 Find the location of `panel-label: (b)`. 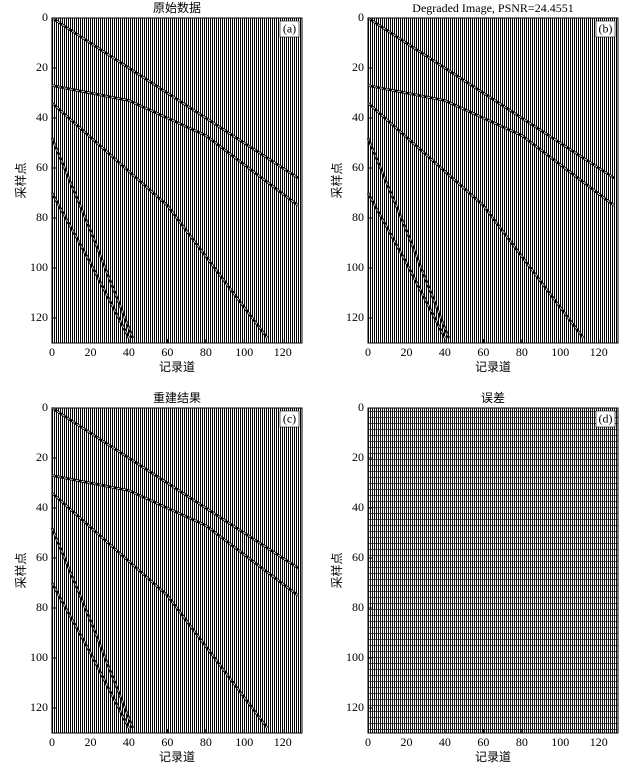

panel-label: (b) is located at coordinates (606, 28).